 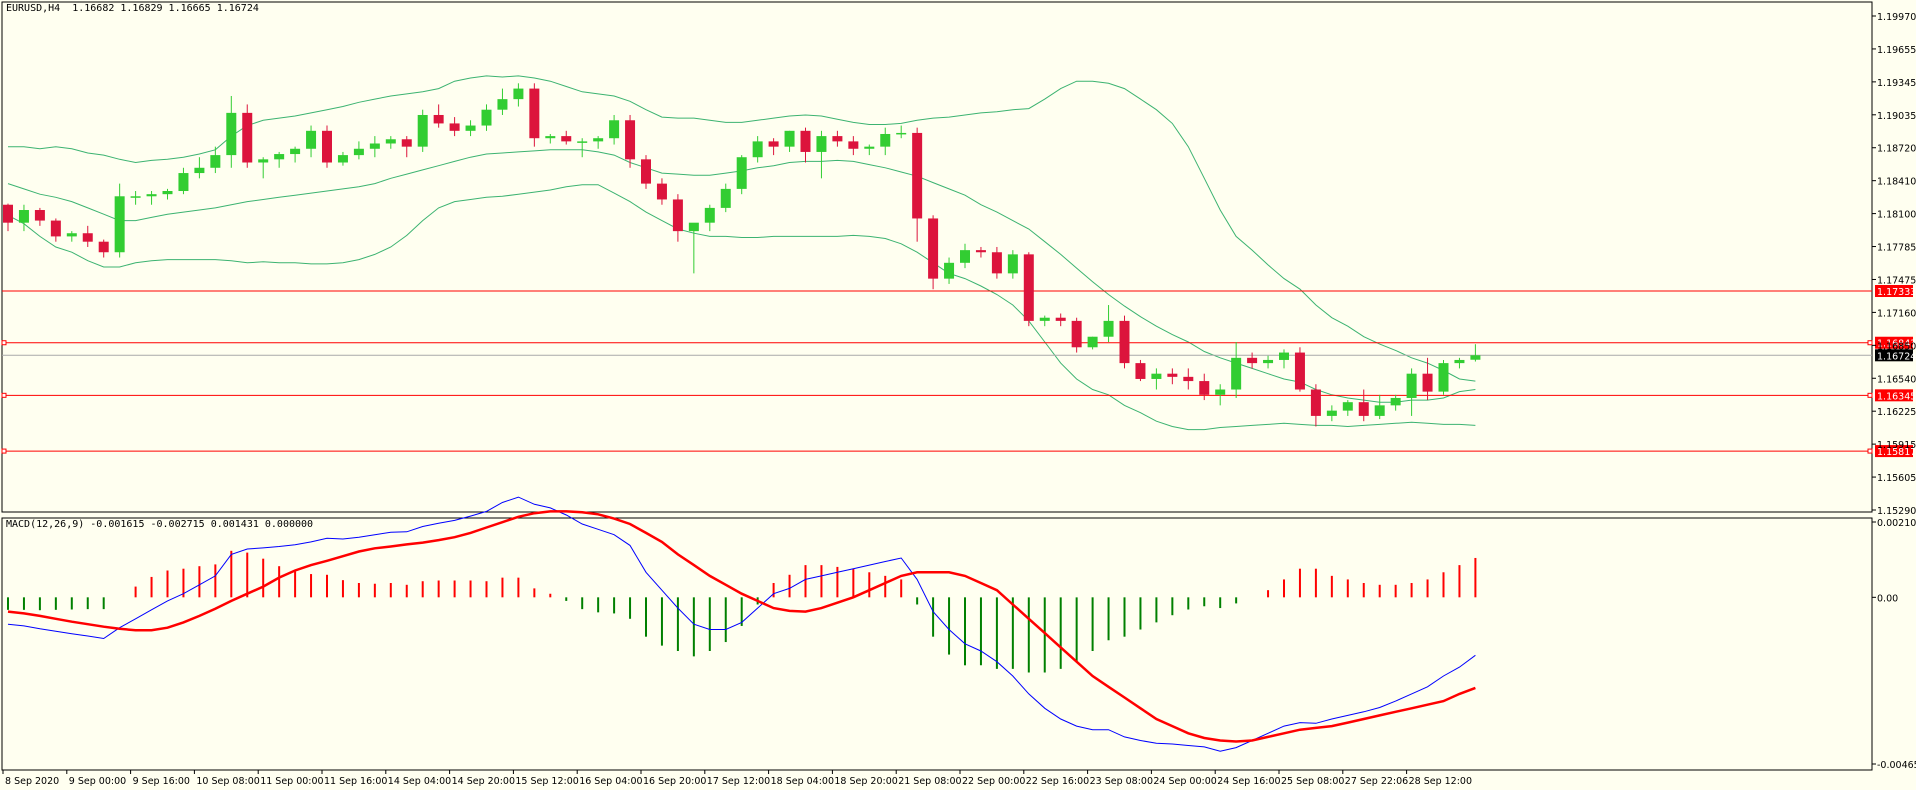 I want to click on price-axis-label: 1.16225, so click(x=1896, y=412).